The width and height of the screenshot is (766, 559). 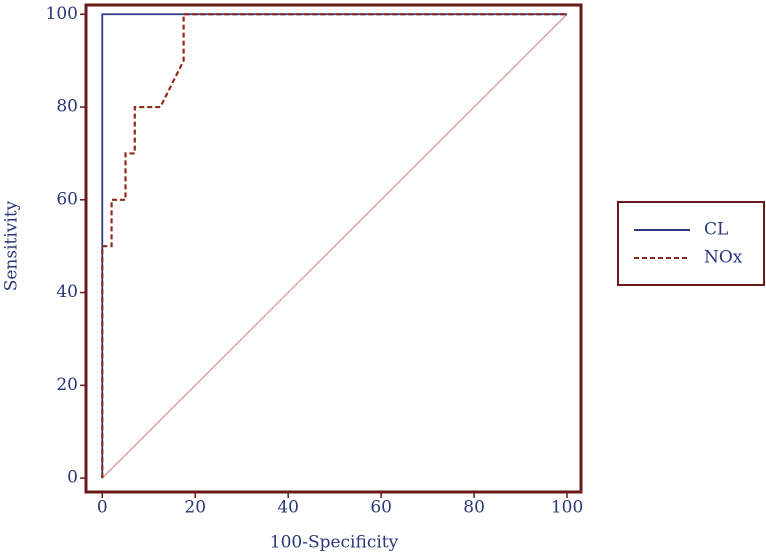 I want to click on y-tick-label: 60, so click(x=67, y=199).